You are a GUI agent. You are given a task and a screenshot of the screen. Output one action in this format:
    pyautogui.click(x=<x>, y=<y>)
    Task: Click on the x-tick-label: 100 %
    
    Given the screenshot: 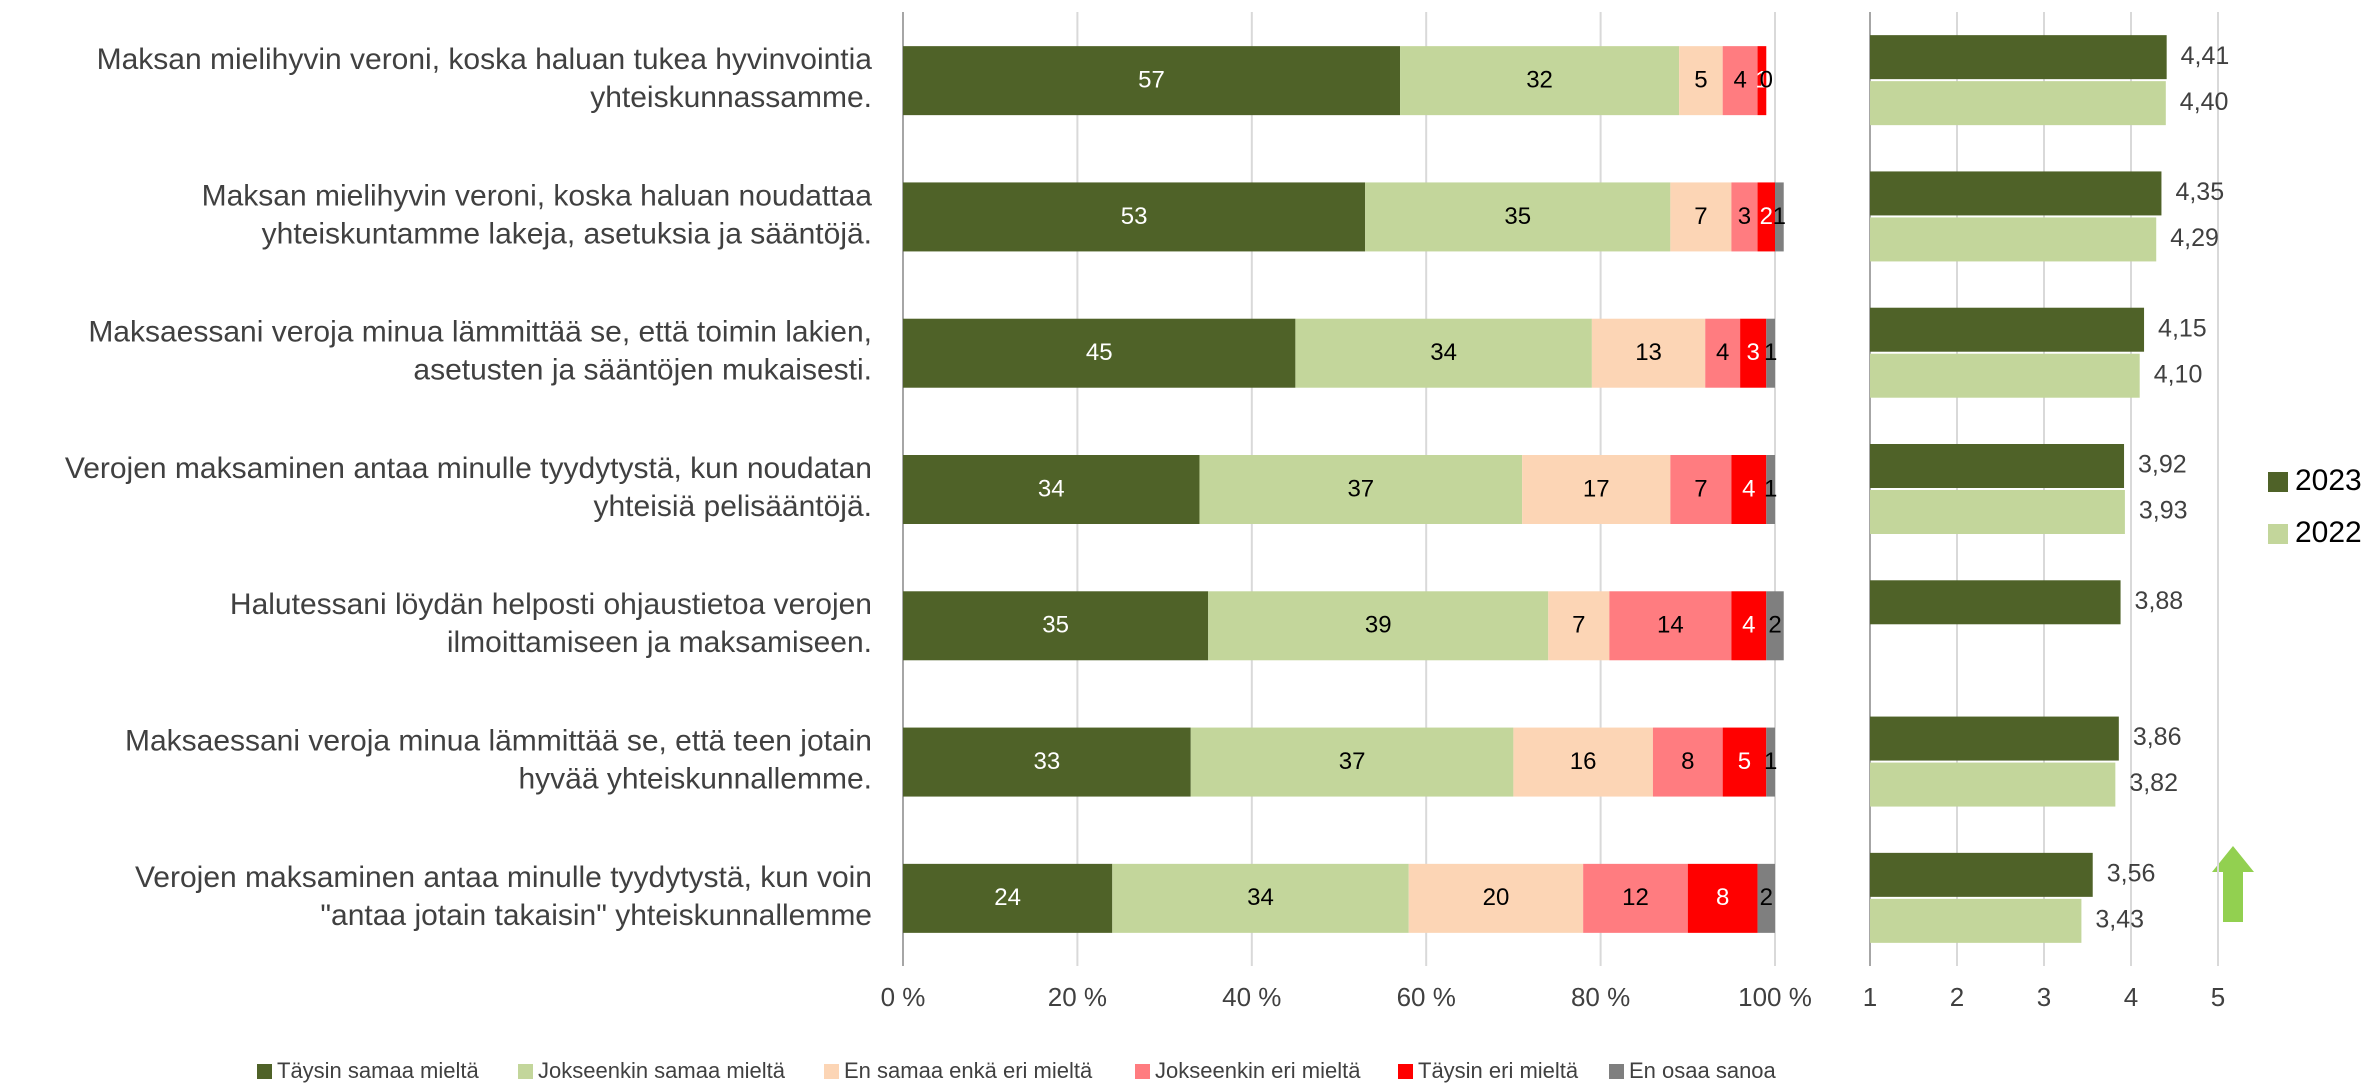 What is the action you would take?
    pyautogui.click(x=1775, y=997)
    